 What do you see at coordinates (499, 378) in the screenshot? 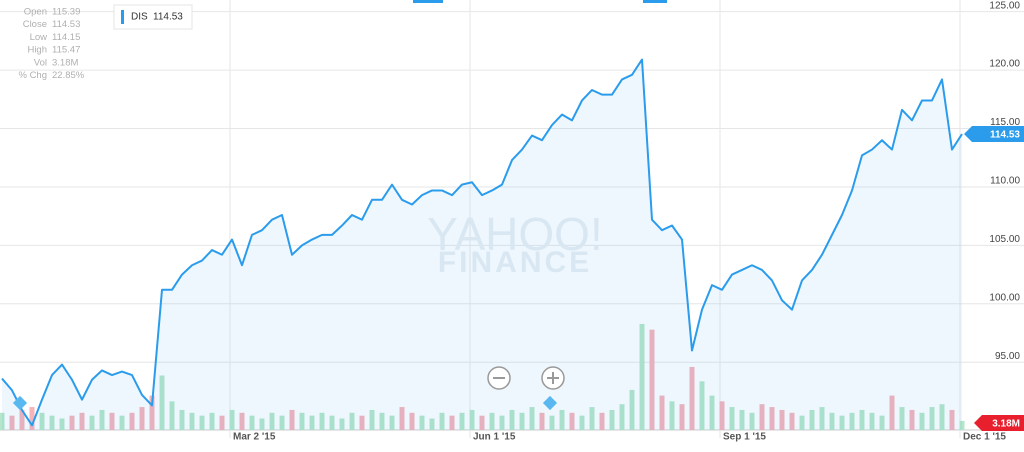
I see `zoom-out` at bounding box center [499, 378].